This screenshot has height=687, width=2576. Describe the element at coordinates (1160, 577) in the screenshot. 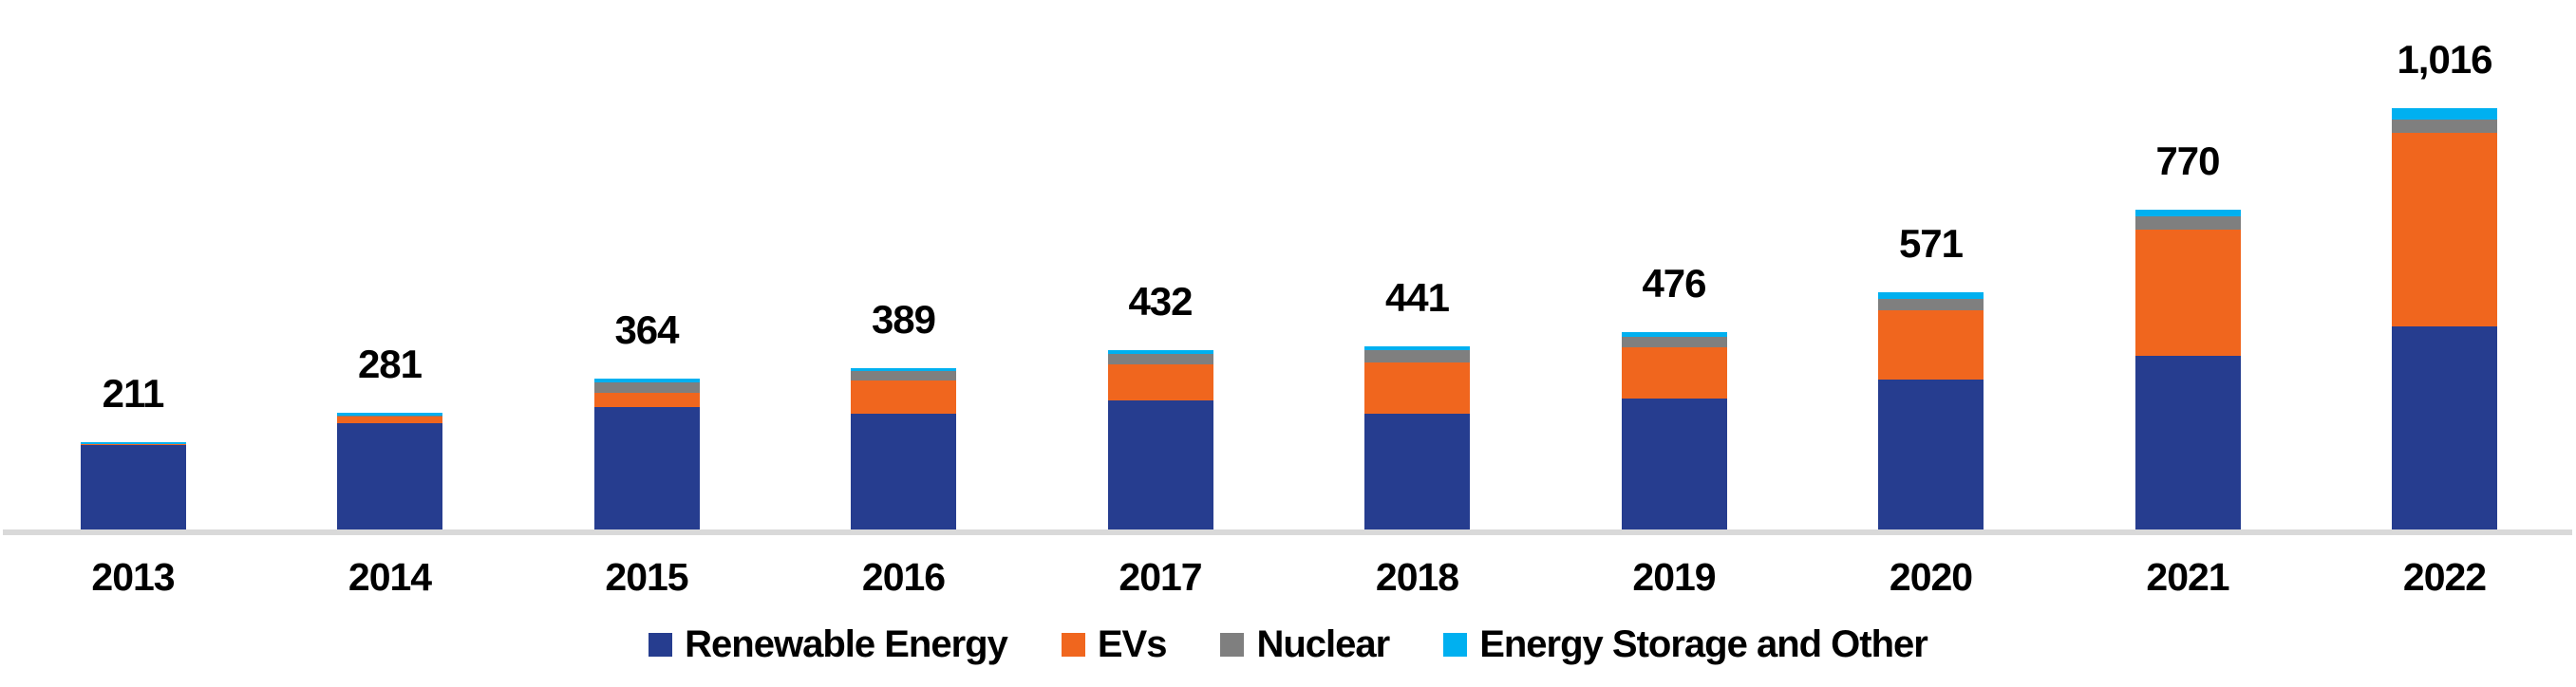

I see `x-axis-label-2017: 2017` at that location.